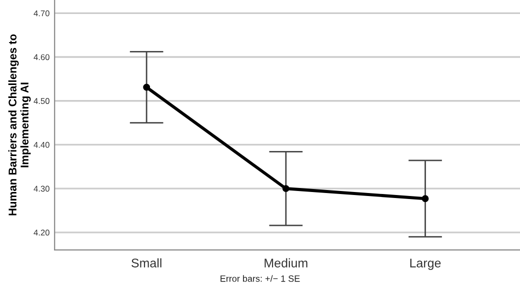 Image resolution: width=520 pixels, height=285 pixels. What do you see at coordinates (147, 263) in the screenshot?
I see `x-tick-label: Small` at bounding box center [147, 263].